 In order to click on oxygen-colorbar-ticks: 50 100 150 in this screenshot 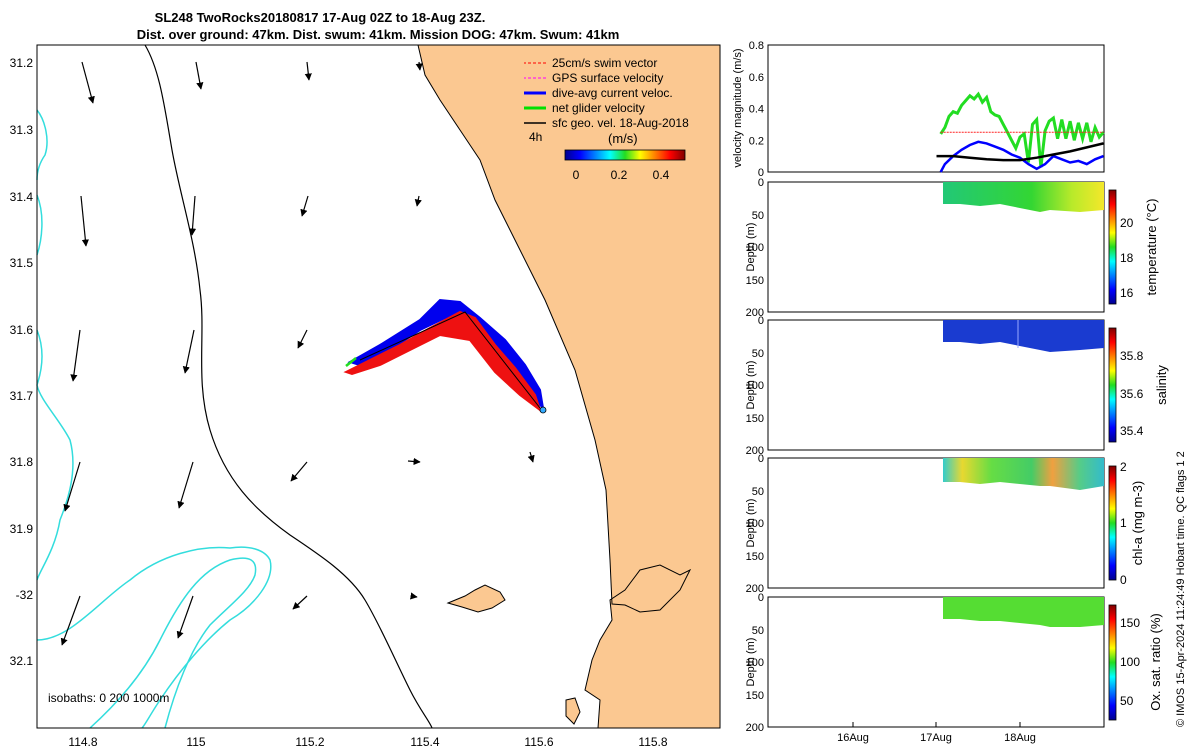, I will do `click(1130, 662)`.